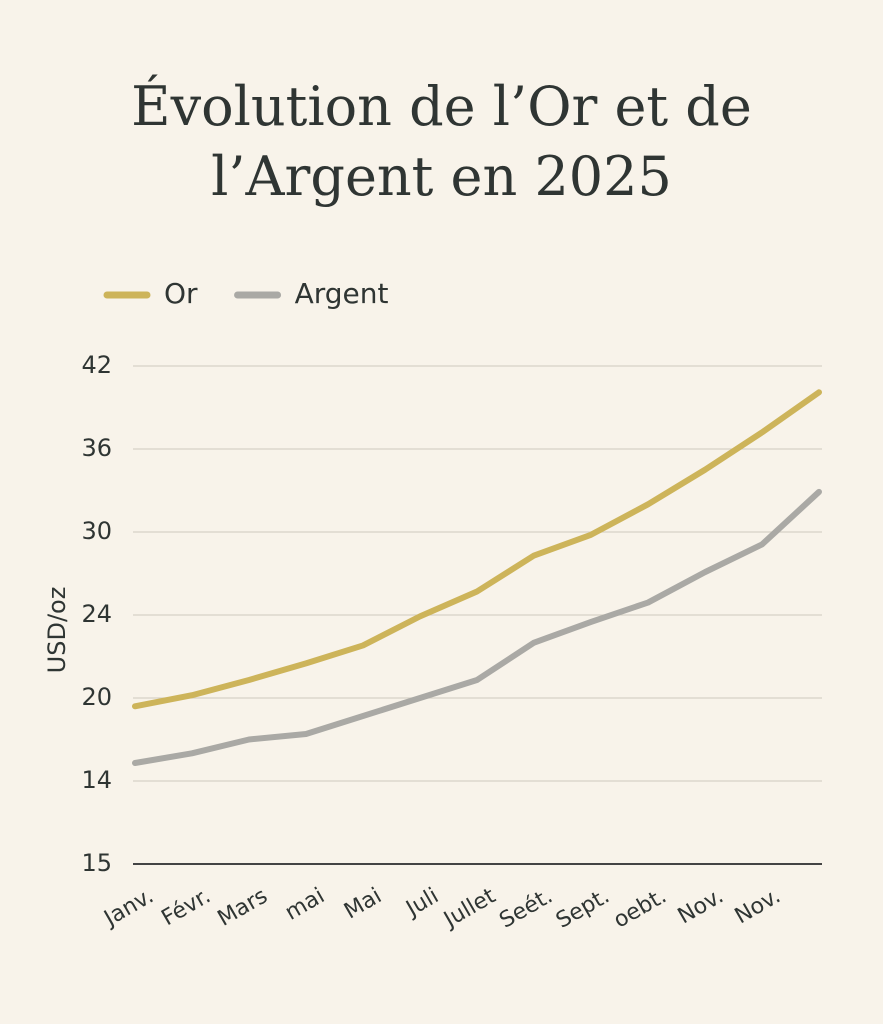 The width and height of the screenshot is (883, 1024). Describe the element at coordinates (96, 531) in the screenshot. I see `y-tick-label: 30` at that location.